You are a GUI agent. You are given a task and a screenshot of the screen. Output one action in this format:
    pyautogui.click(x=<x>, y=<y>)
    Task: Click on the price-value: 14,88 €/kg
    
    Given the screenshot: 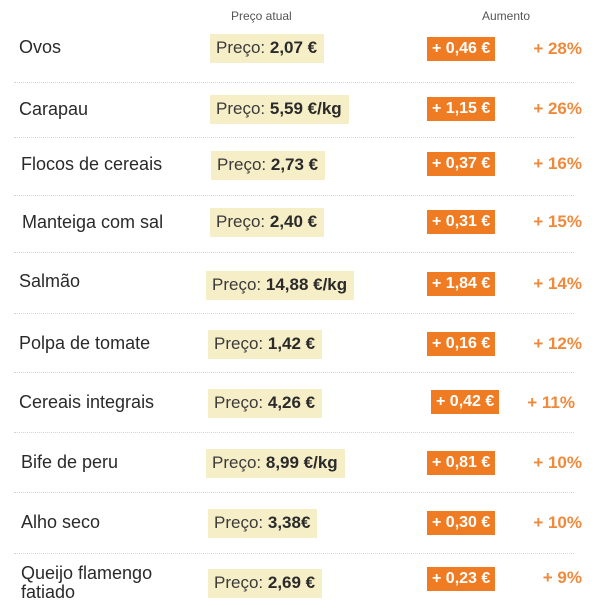 What is the action you would take?
    pyautogui.click(x=306, y=284)
    